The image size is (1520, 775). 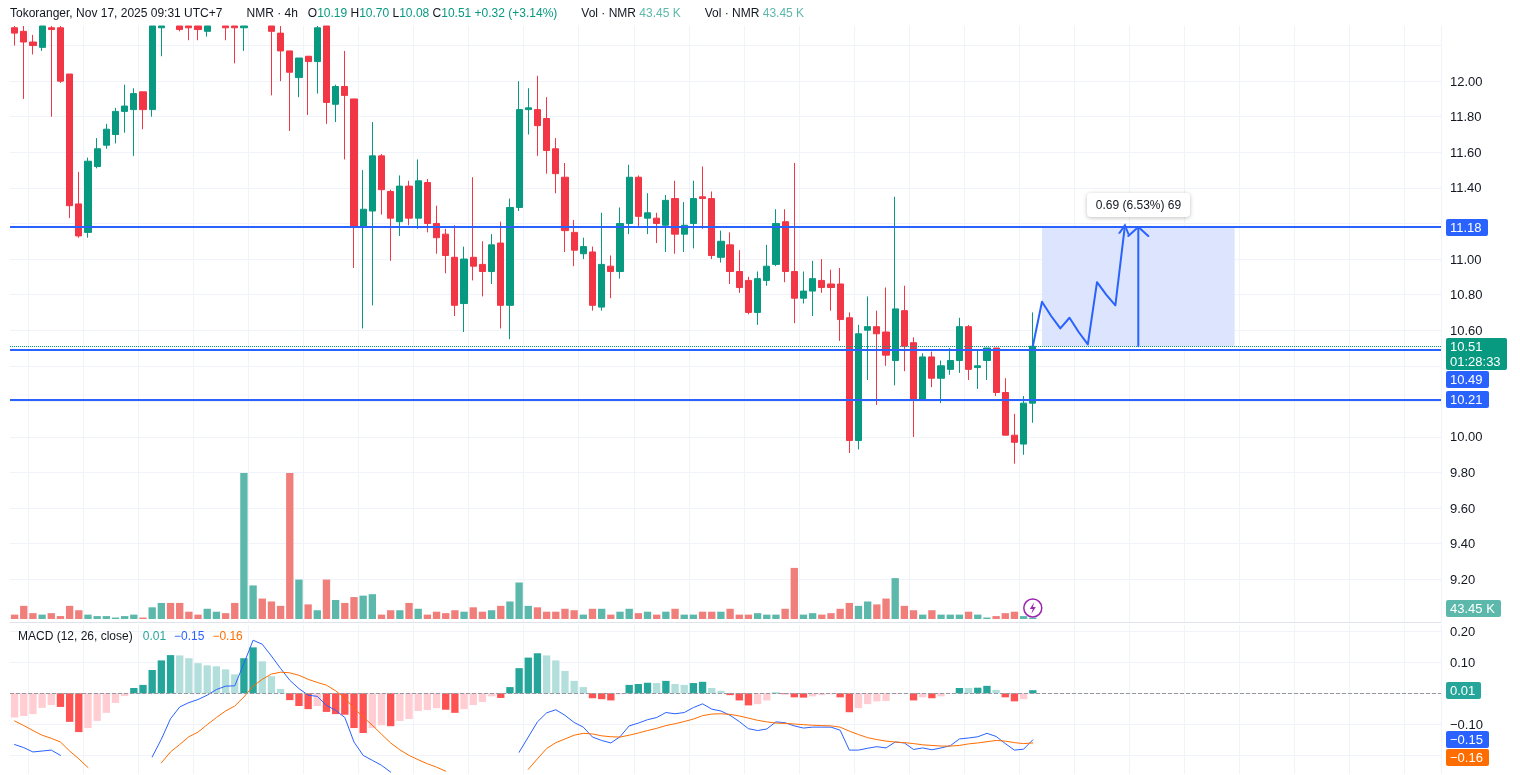 I want to click on text: −0.16, so click(x=1467, y=758).